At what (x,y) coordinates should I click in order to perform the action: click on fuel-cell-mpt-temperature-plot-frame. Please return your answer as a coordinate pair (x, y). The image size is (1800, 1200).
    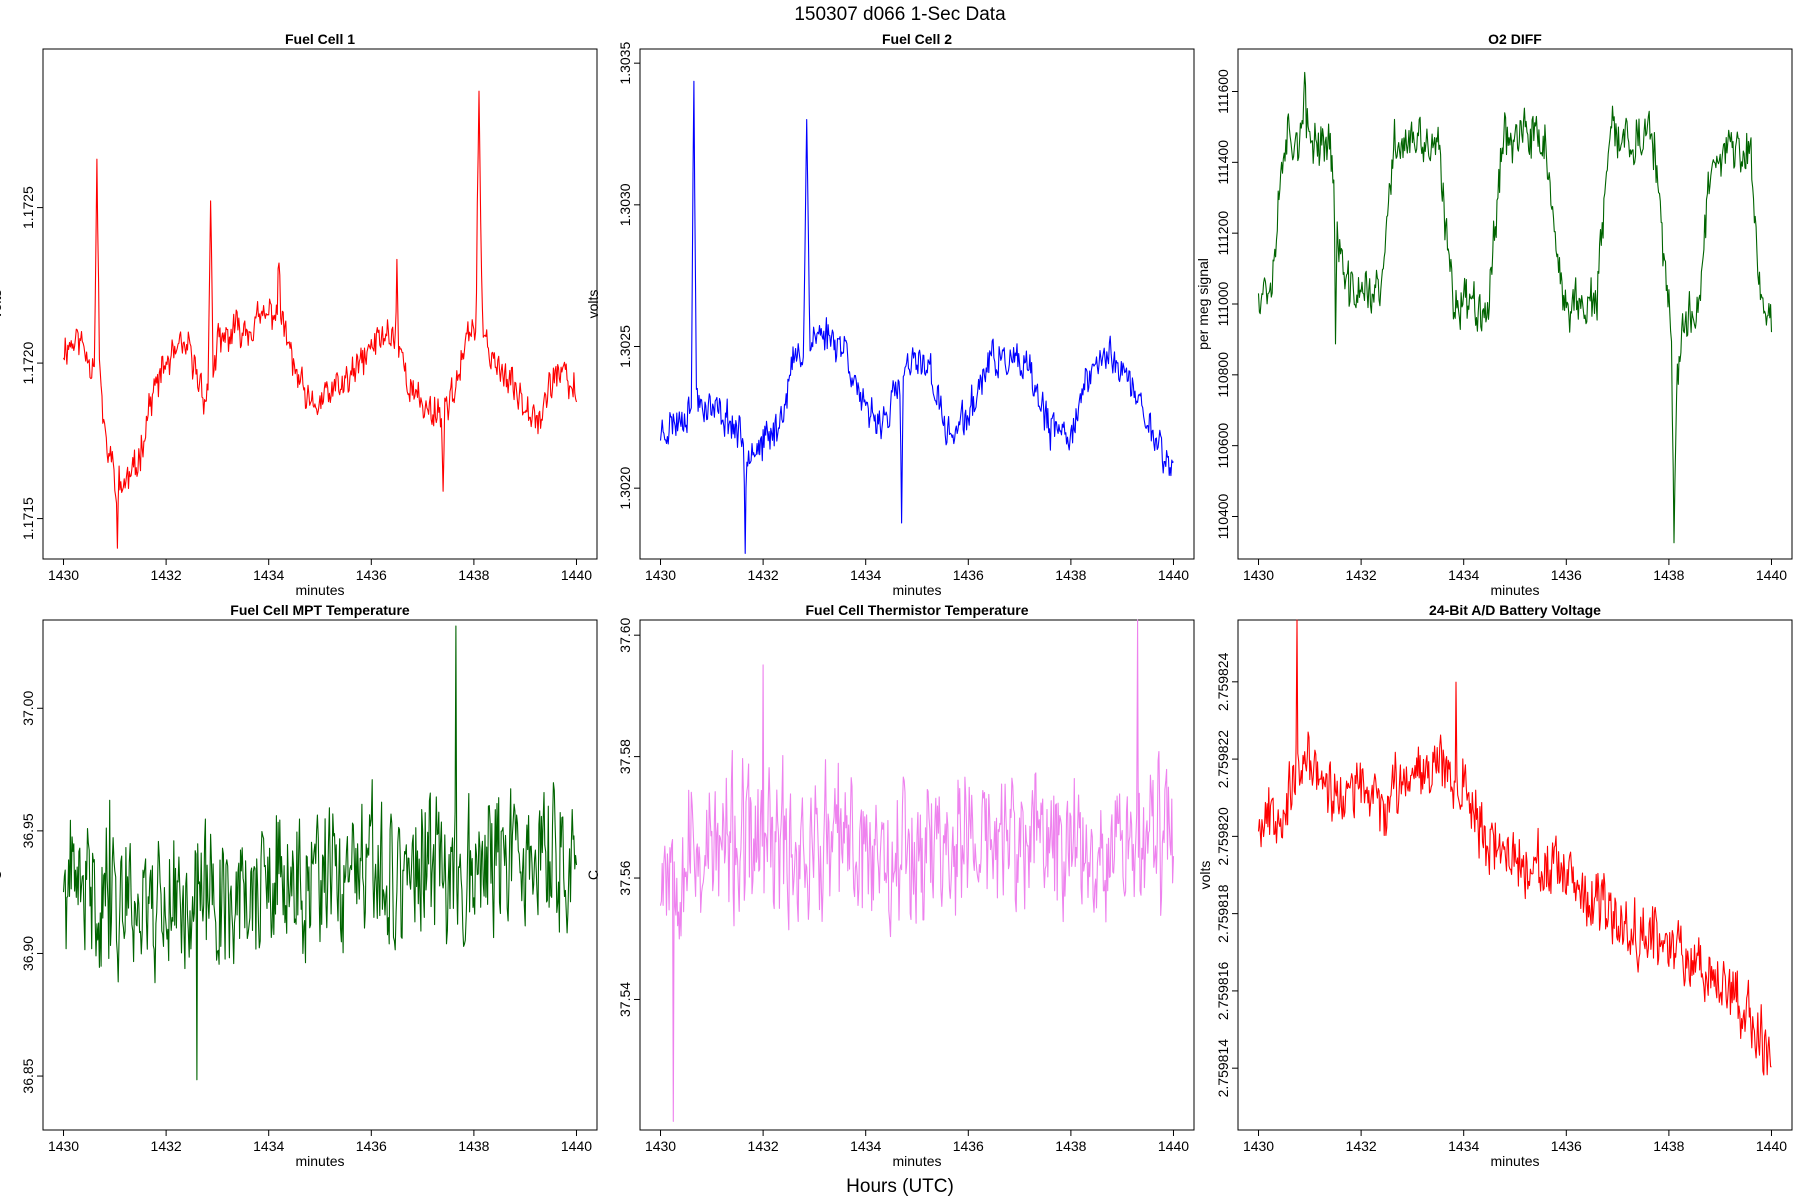
    Looking at the image, I should click on (320, 875).